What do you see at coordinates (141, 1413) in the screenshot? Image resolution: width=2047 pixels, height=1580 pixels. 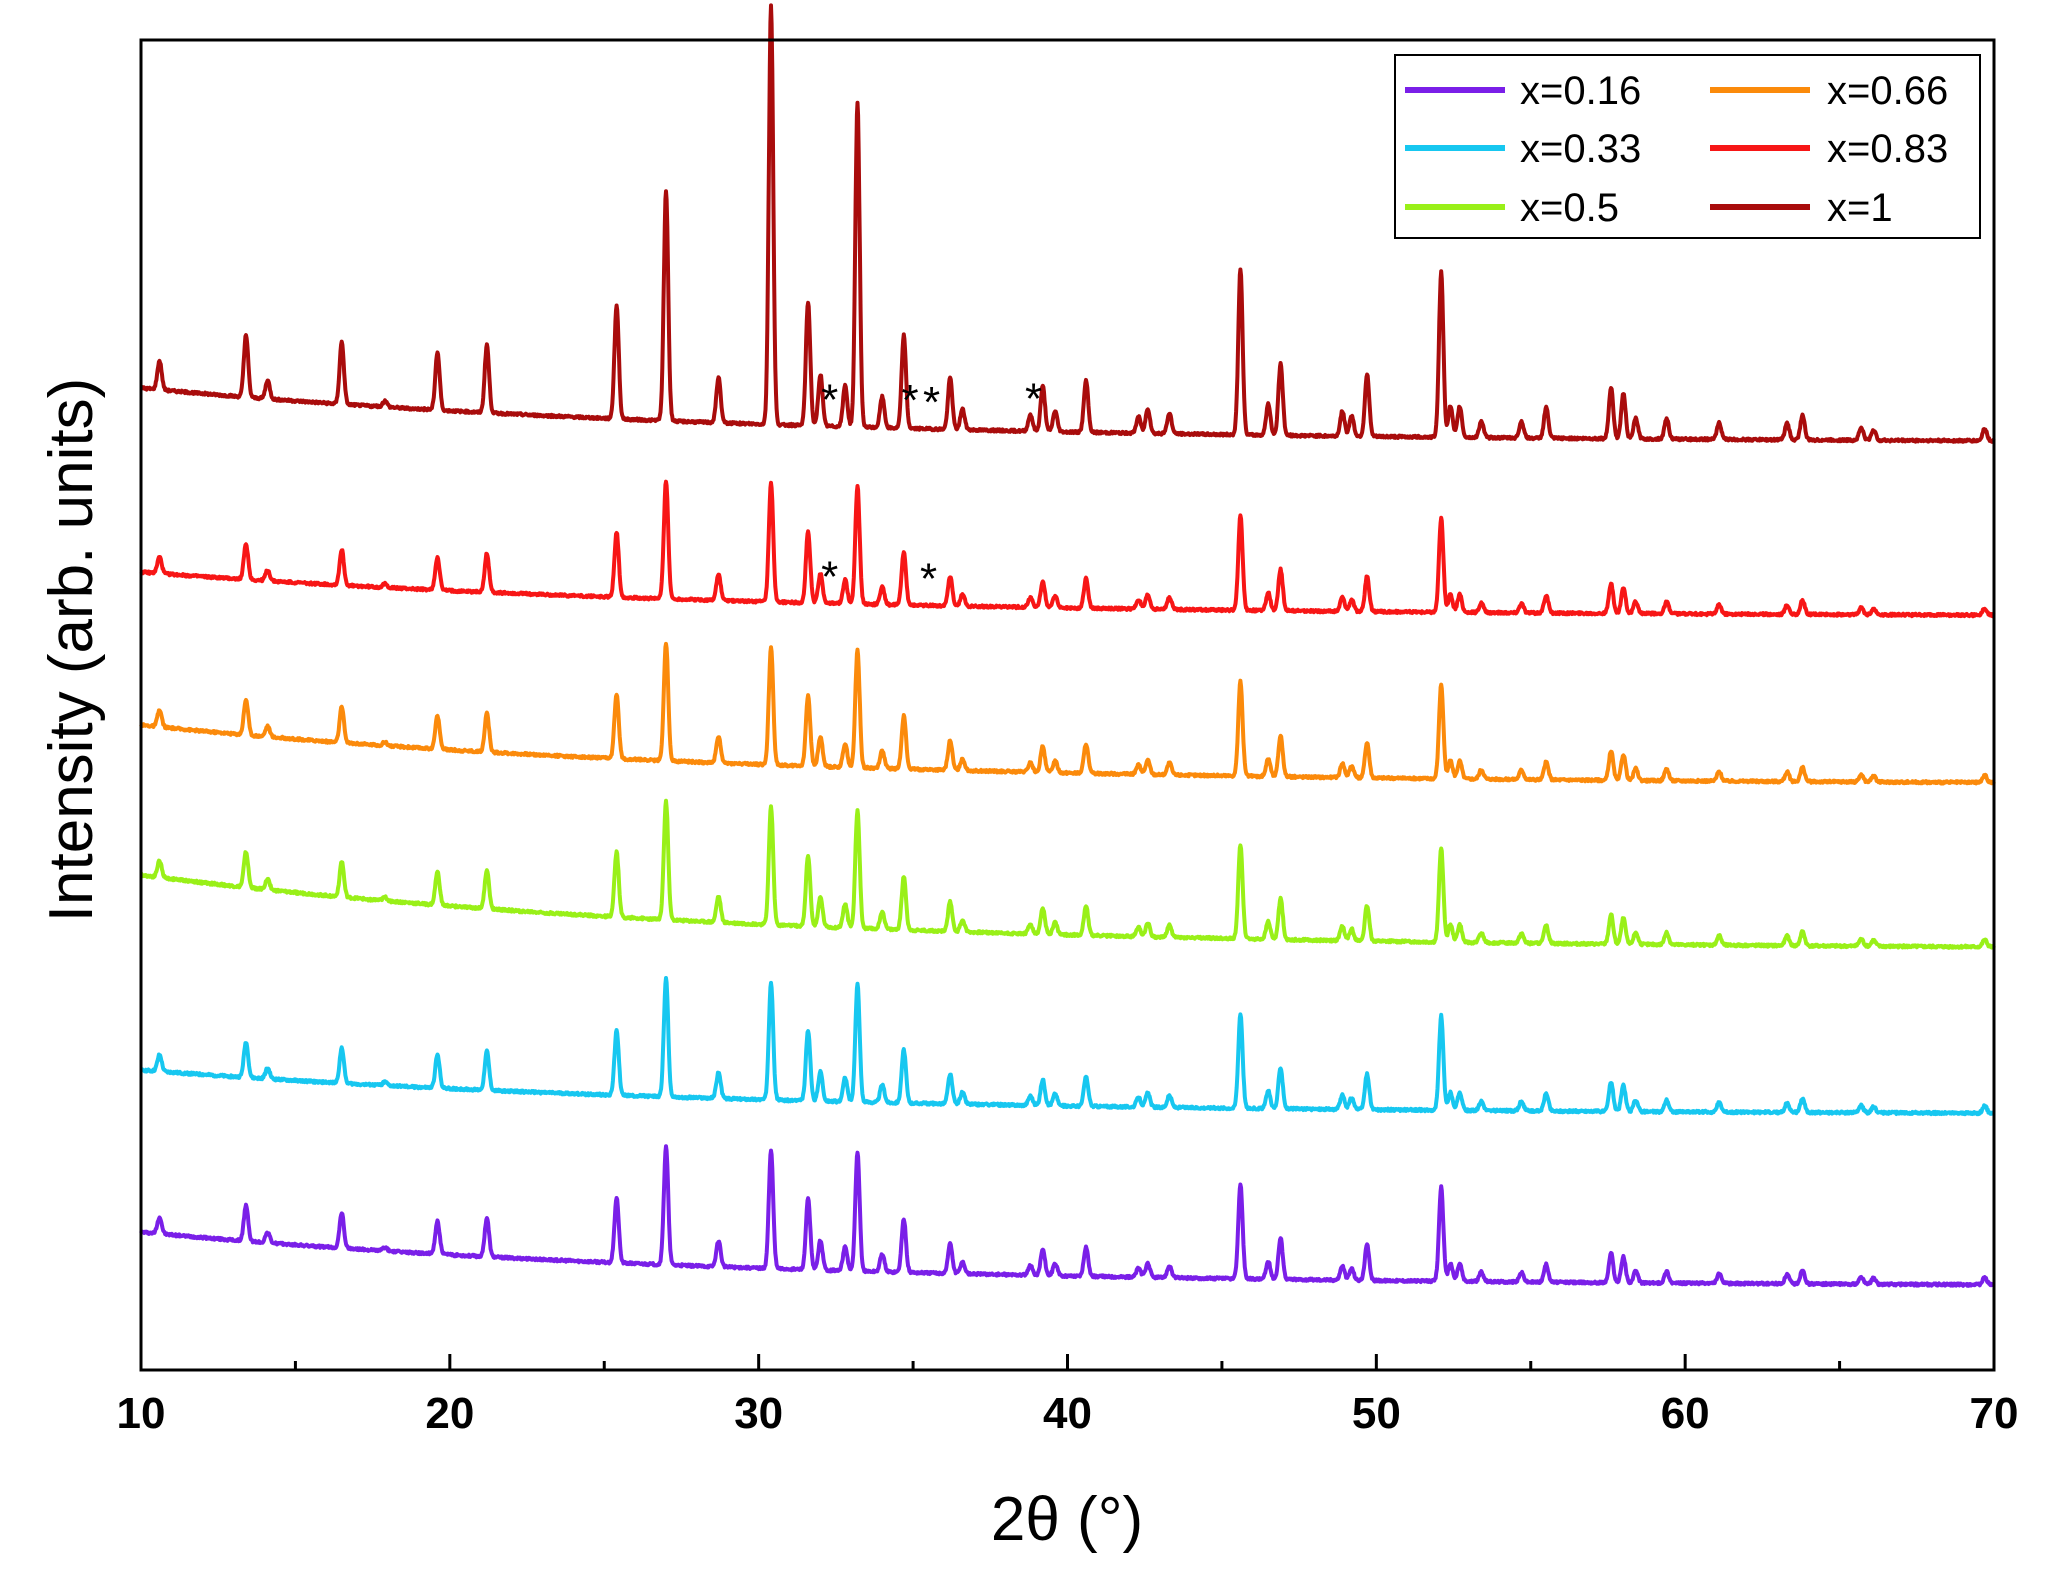 I see `x-tick-label-0: 10` at bounding box center [141, 1413].